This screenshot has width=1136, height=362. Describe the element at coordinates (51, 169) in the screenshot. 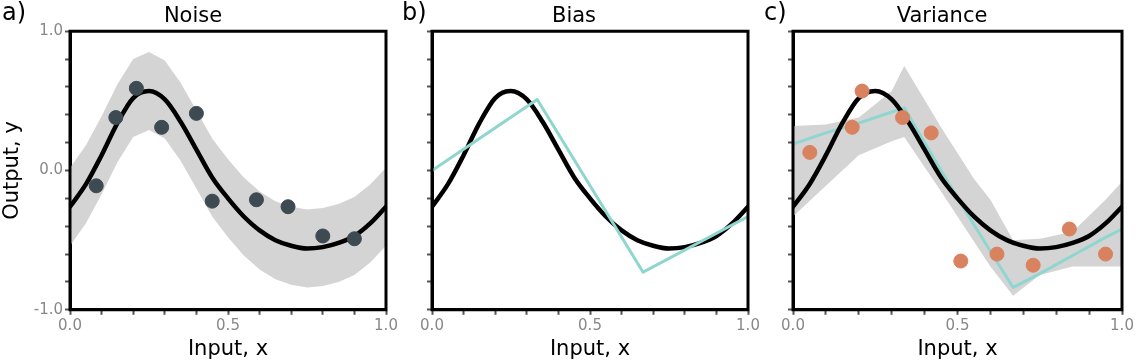

I see `y-tick-label: 0.0` at that location.